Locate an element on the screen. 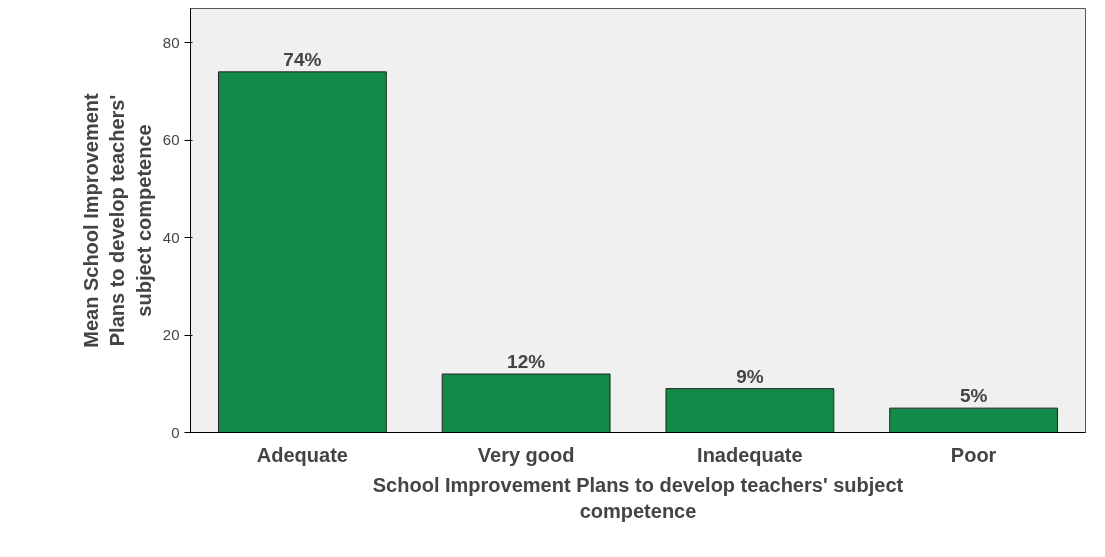 The width and height of the screenshot is (1105, 557). x-tick-label: Poor is located at coordinates (973, 454).